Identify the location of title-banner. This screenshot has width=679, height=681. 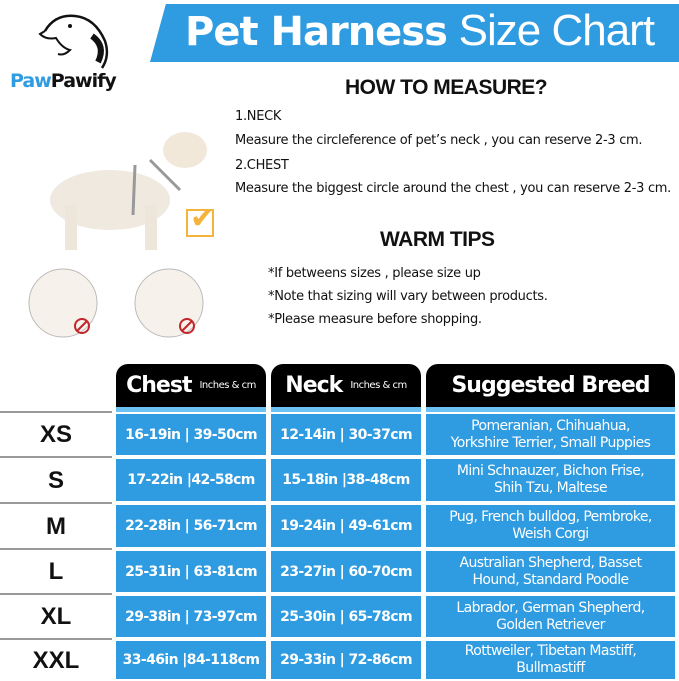
(414, 33).